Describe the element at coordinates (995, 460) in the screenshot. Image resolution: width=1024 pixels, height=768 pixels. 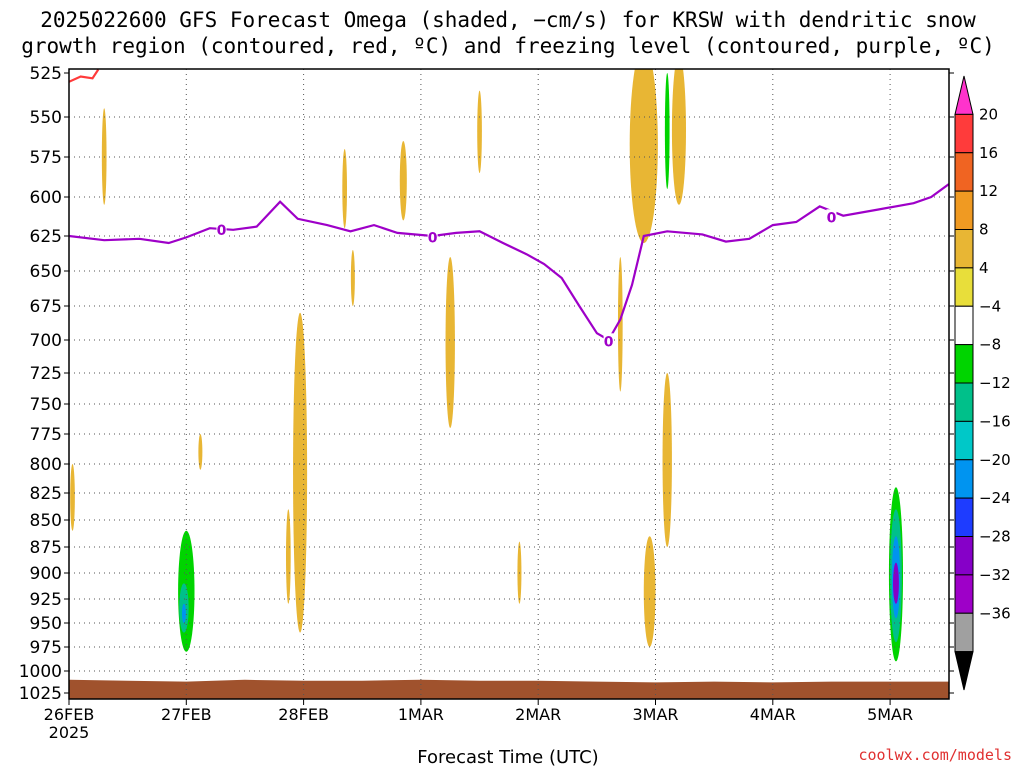
I see `colorbar-label-9: −20` at that location.